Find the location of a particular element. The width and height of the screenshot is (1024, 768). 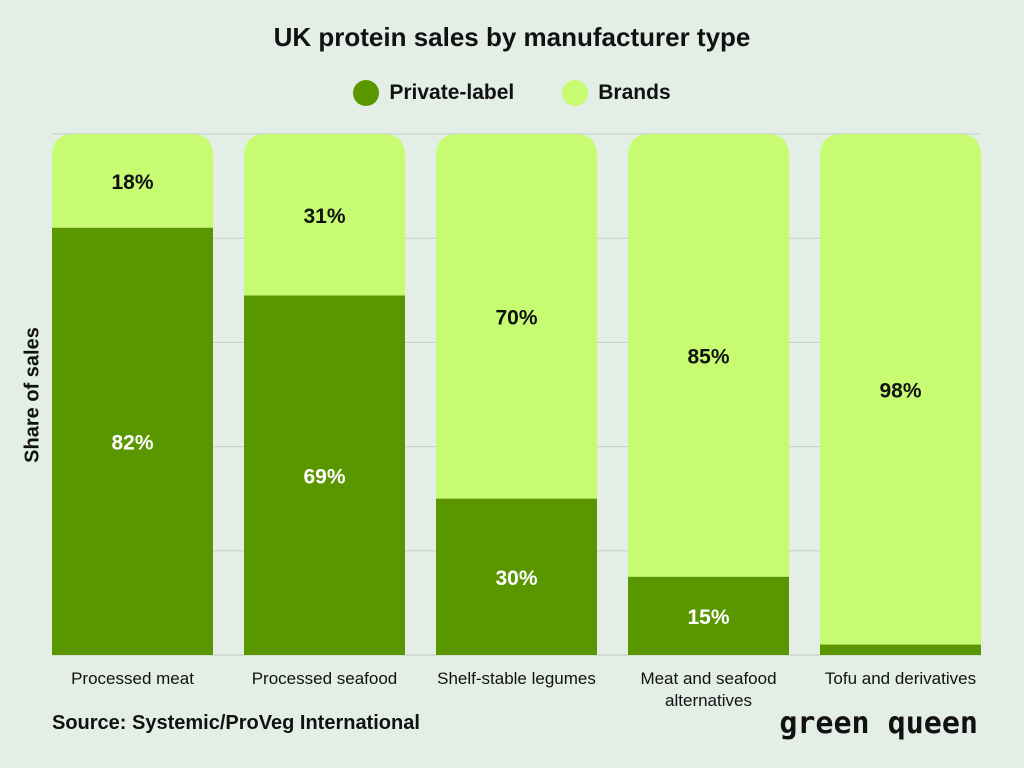

x-tick-label: Tofu and derivatives is located at coordinates (900, 678).